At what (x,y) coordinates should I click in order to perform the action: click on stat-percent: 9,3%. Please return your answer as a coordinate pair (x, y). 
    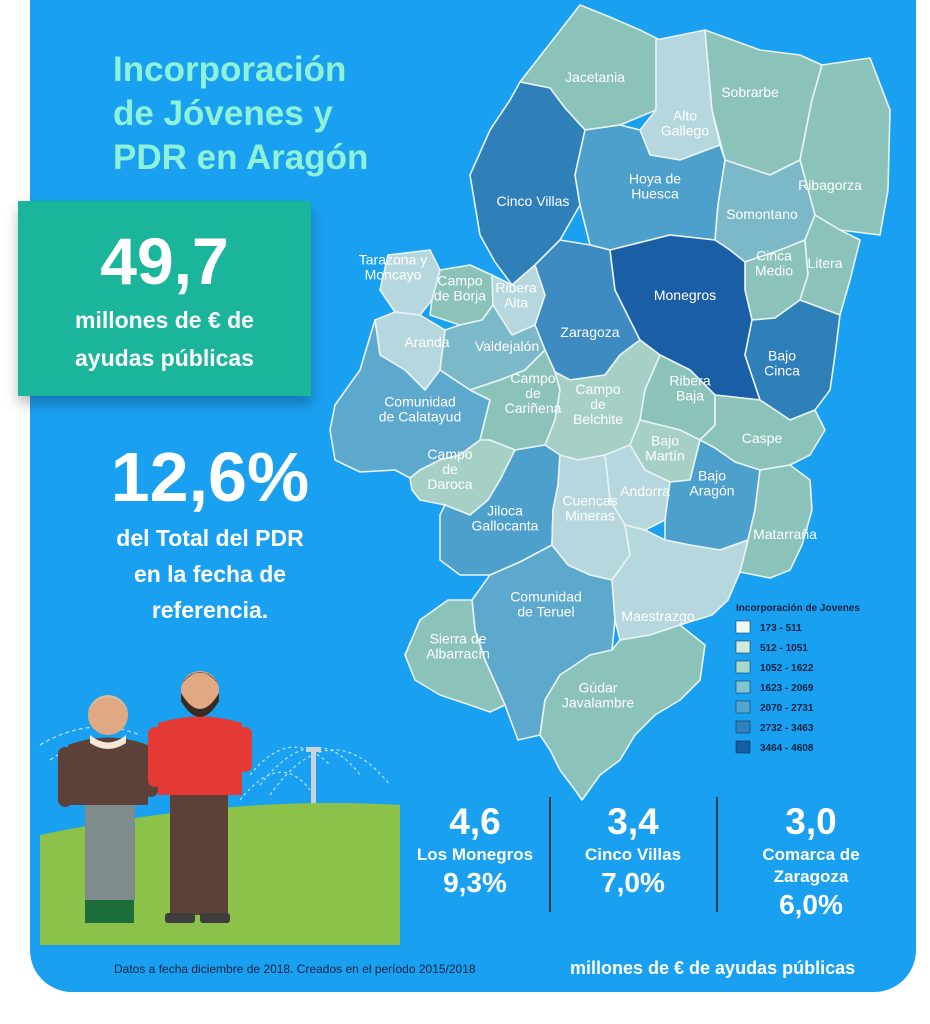
    Looking at the image, I should click on (475, 882).